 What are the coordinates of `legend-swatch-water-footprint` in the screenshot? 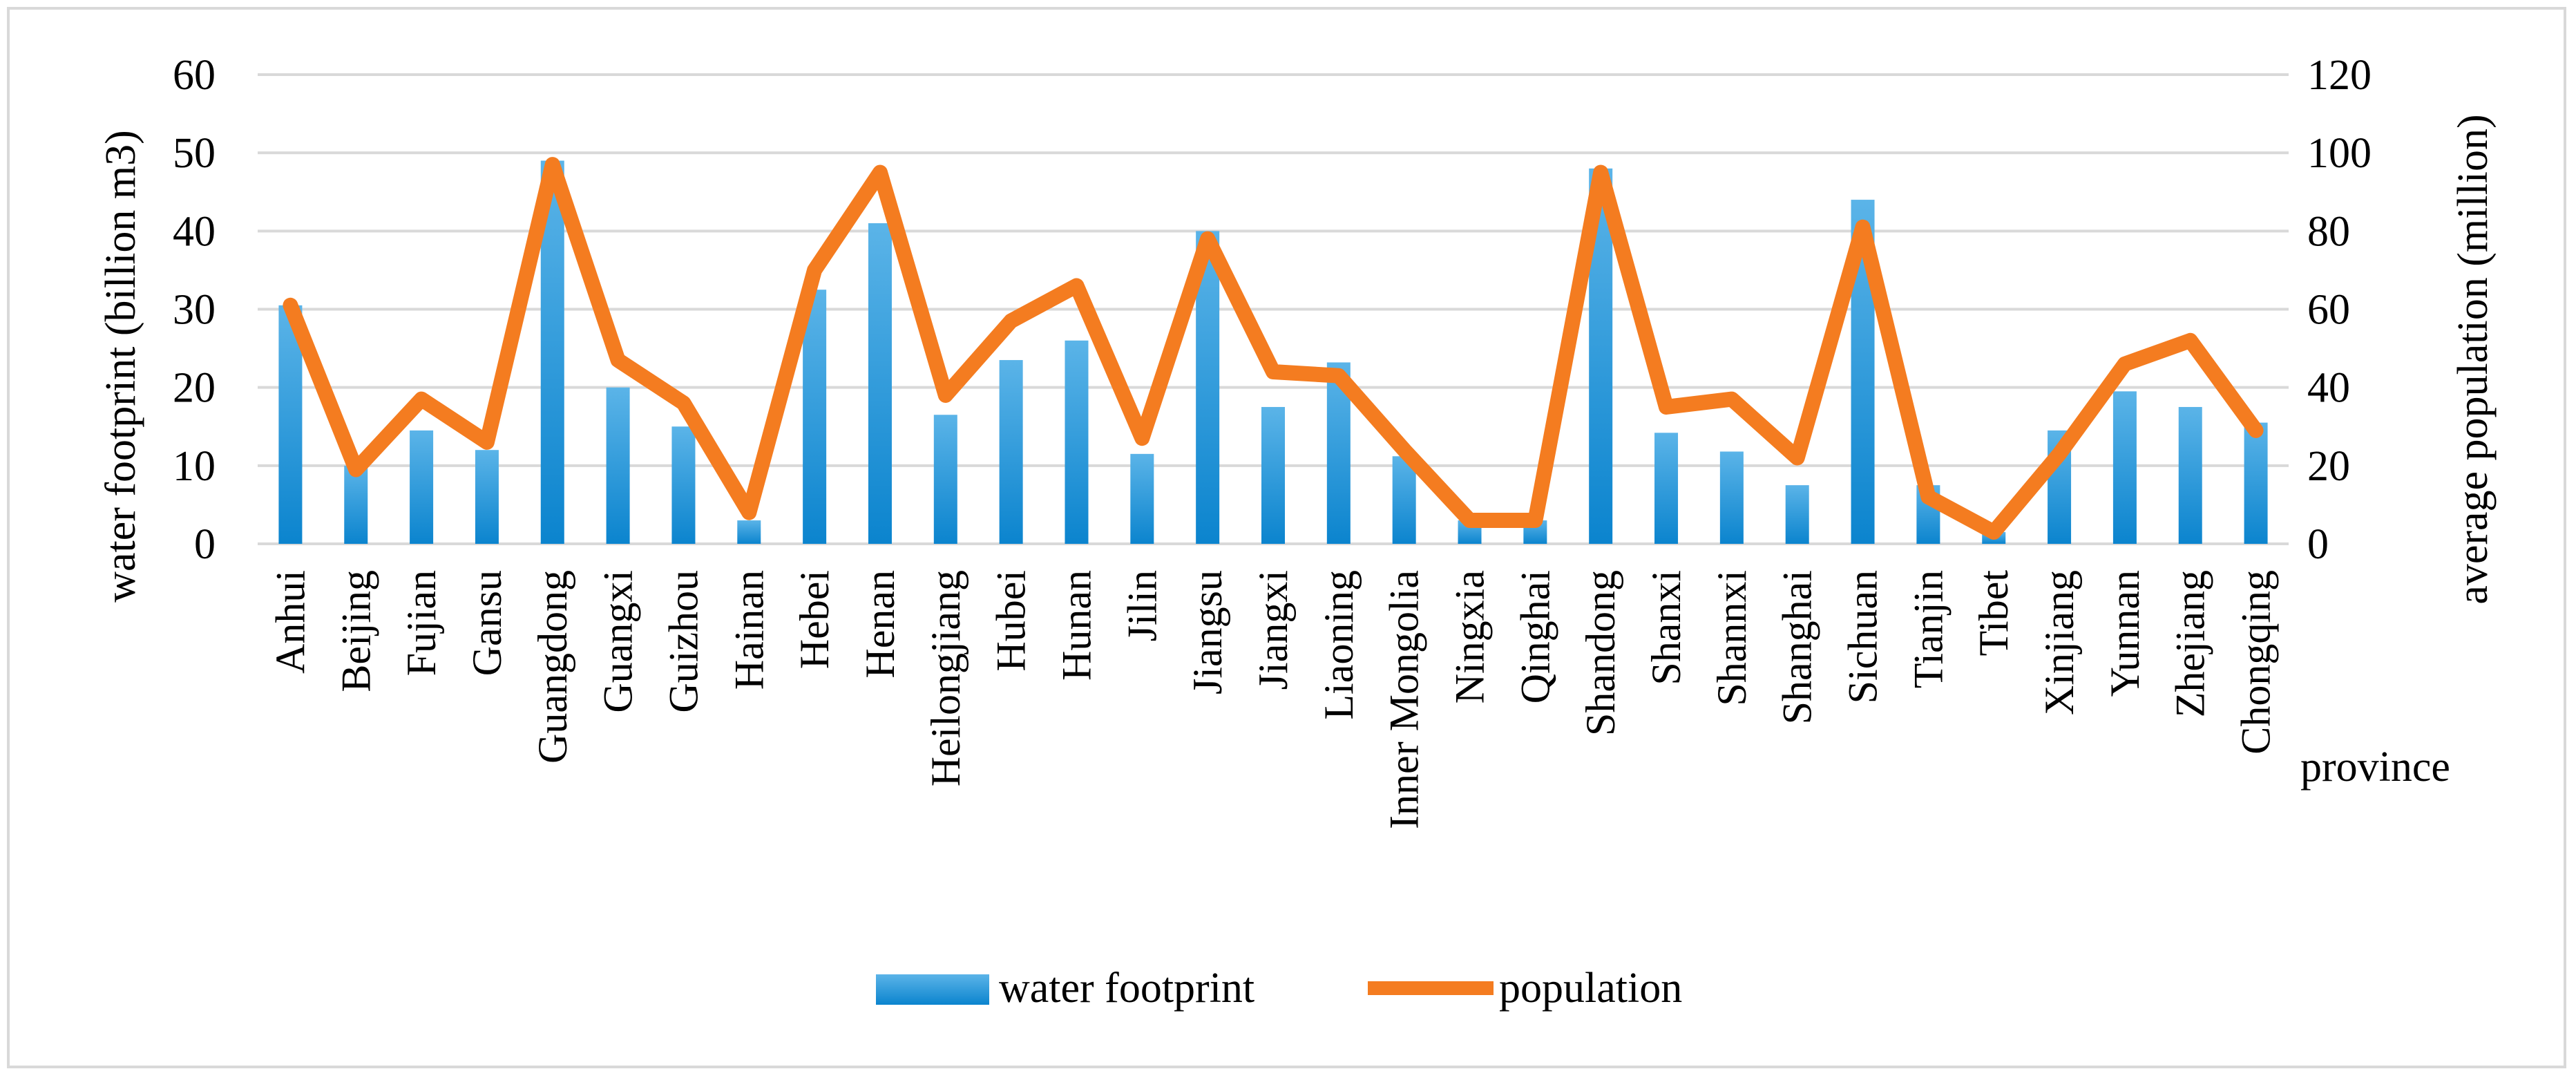 It's located at (932, 989).